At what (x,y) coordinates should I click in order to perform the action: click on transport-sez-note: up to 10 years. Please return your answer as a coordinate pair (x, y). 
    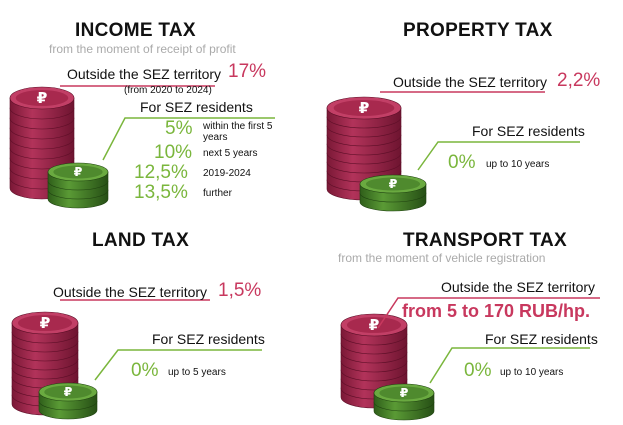
    Looking at the image, I should click on (532, 372).